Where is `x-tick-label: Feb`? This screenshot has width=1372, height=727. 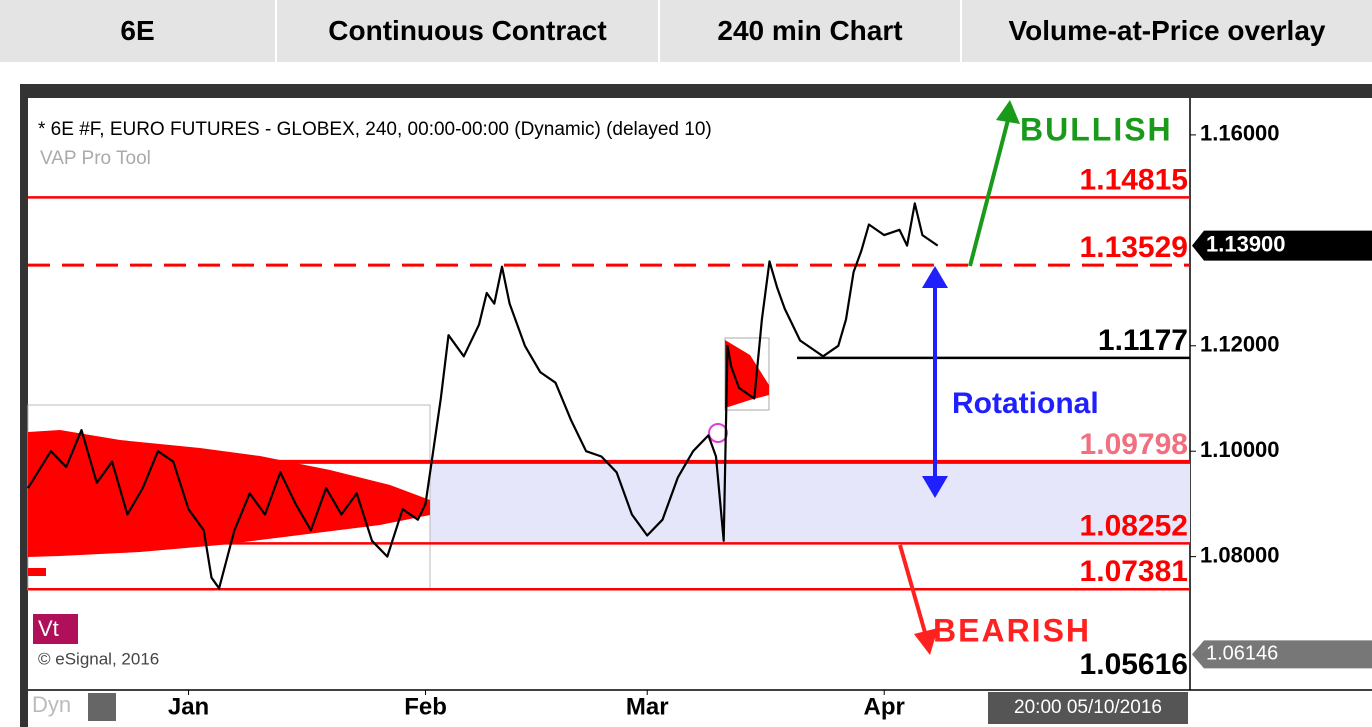 x-tick-label: Feb is located at coordinates (425, 706).